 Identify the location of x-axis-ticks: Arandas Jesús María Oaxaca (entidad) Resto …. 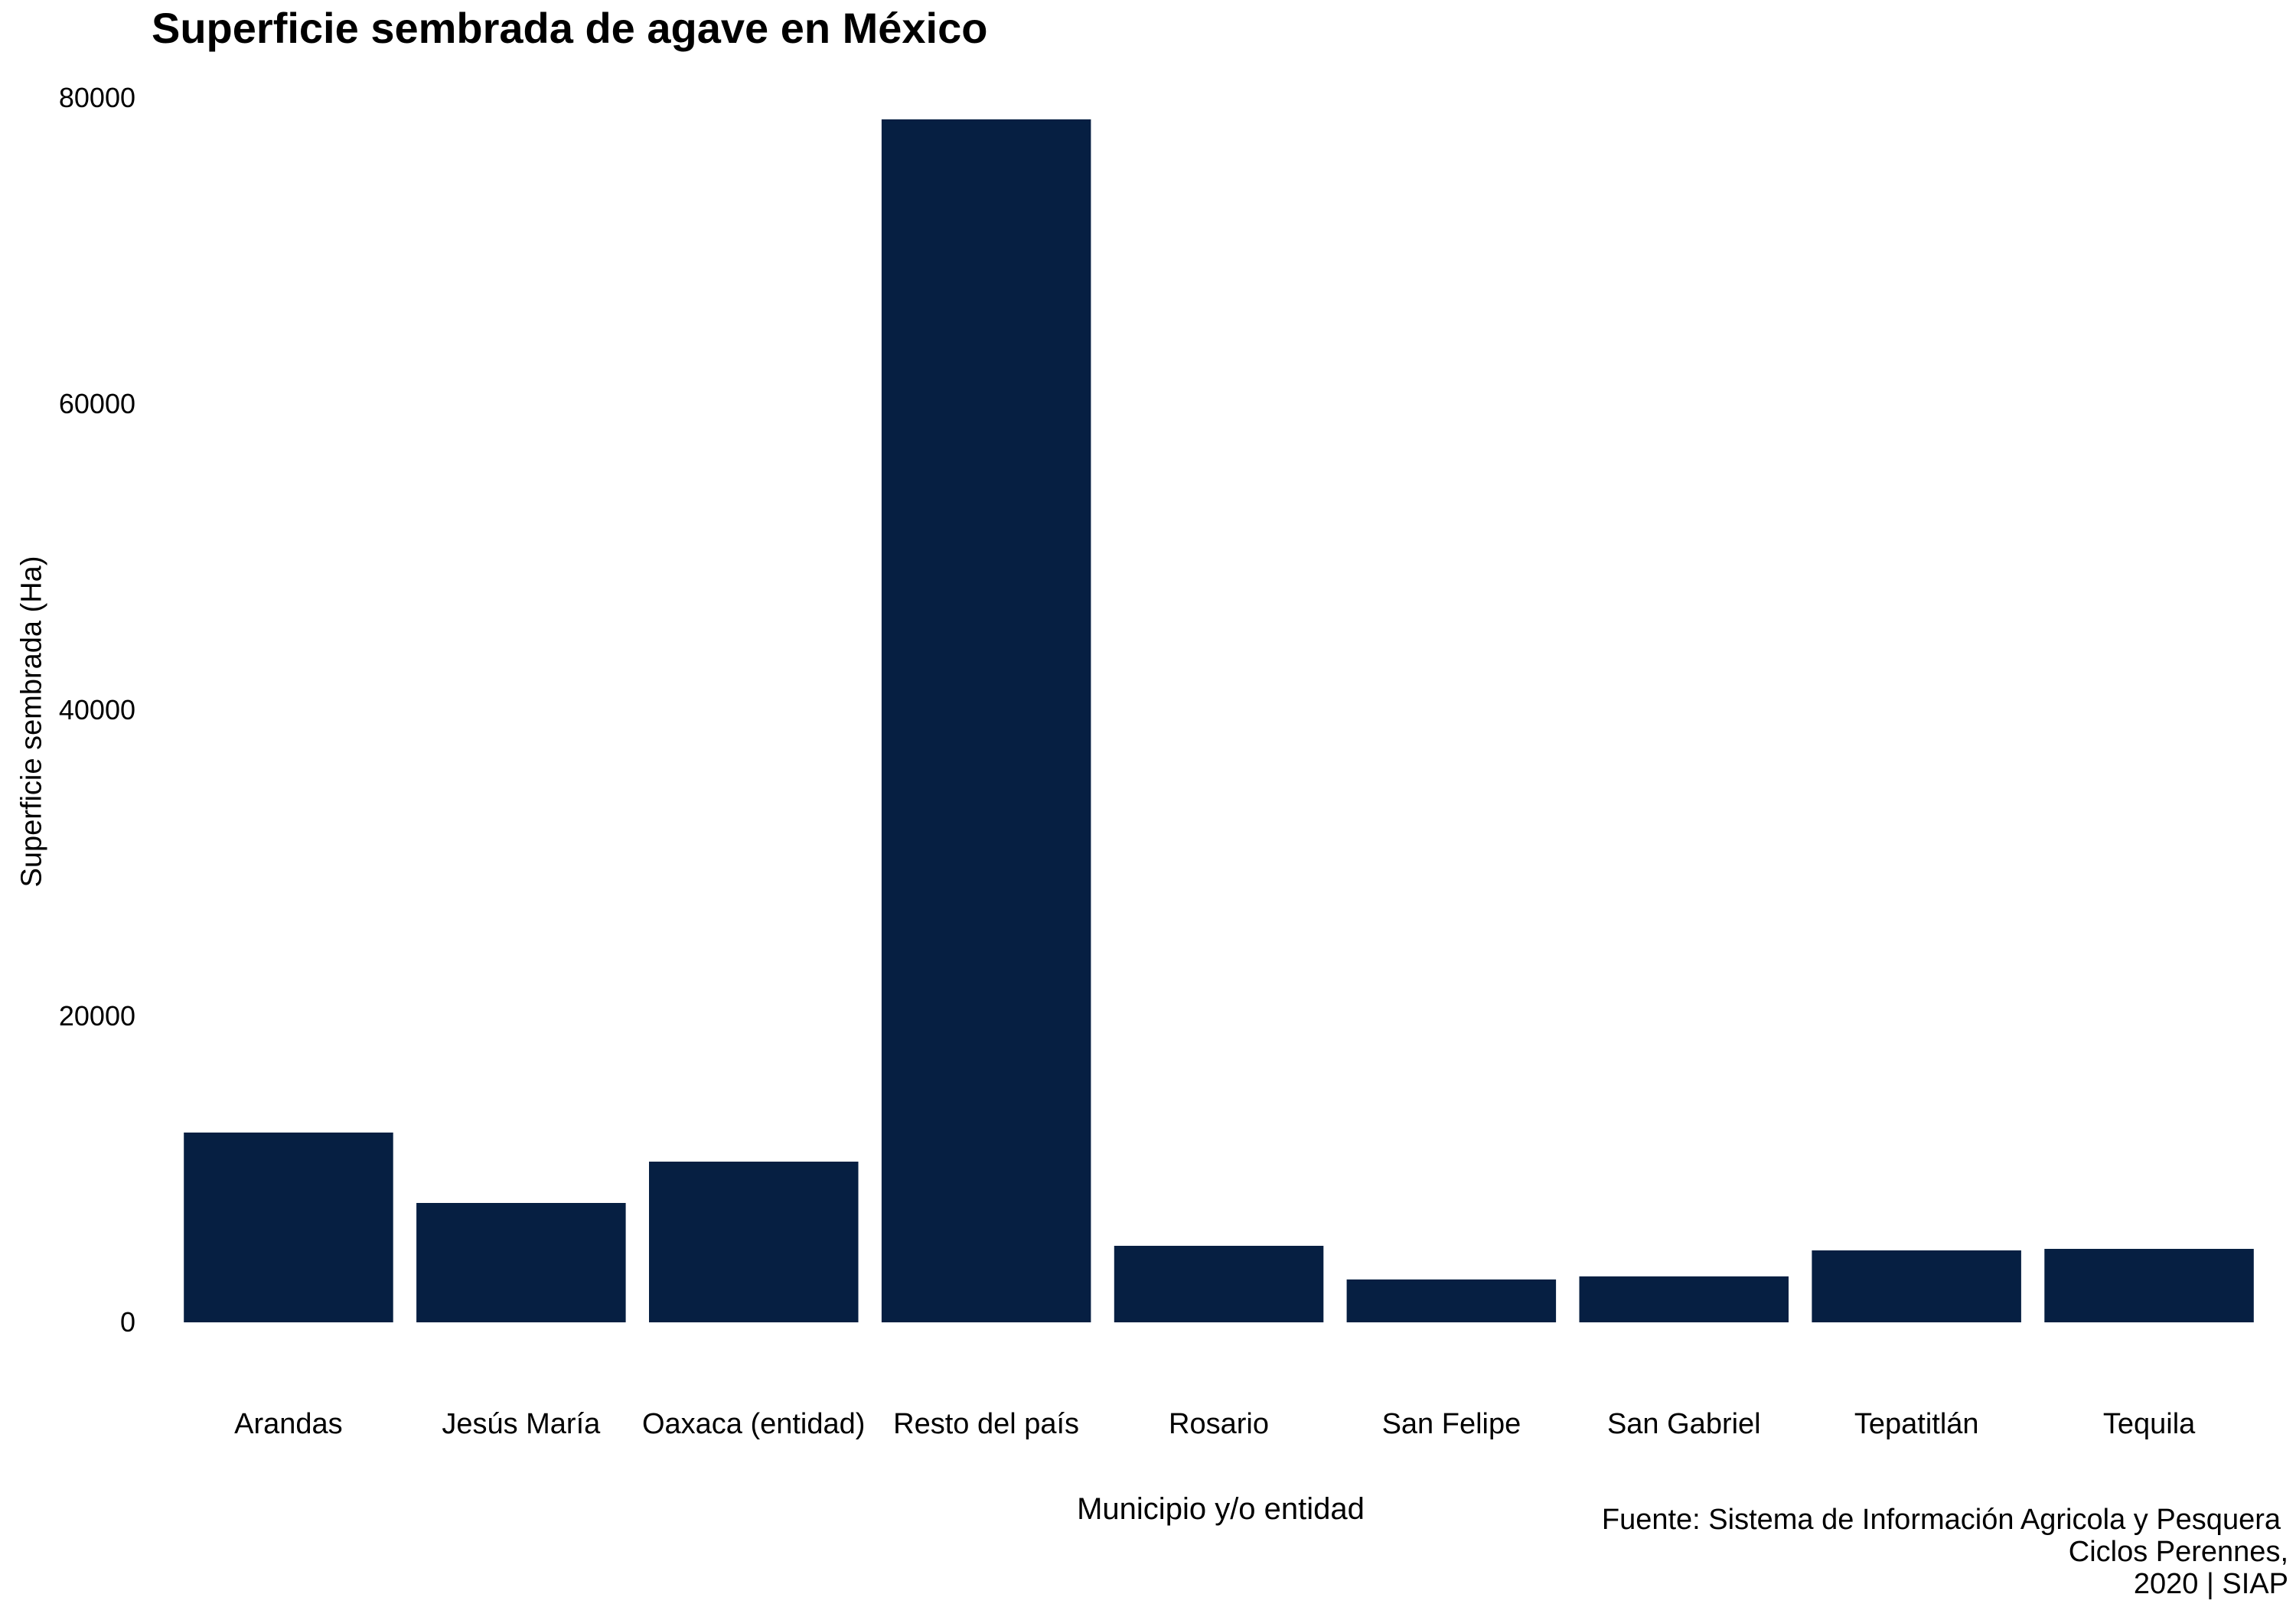
(1215, 1424).